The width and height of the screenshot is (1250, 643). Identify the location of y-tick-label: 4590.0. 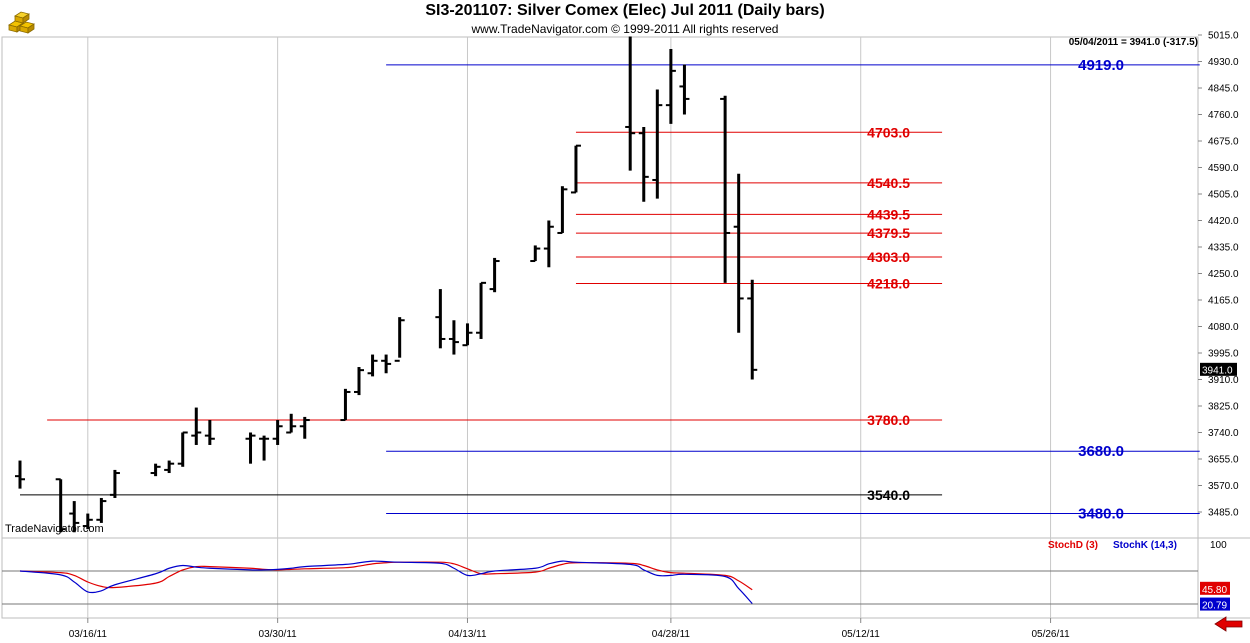
(1223, 168).